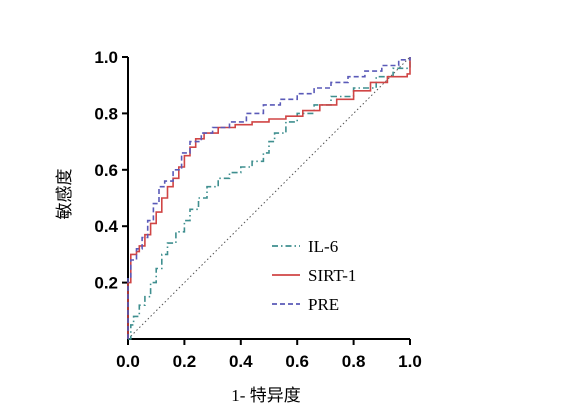  What do you see at coordinates (323, 246) in the screenshot?
I see `legend-label-il-6: IL-6` at bounding box center [323, 246].